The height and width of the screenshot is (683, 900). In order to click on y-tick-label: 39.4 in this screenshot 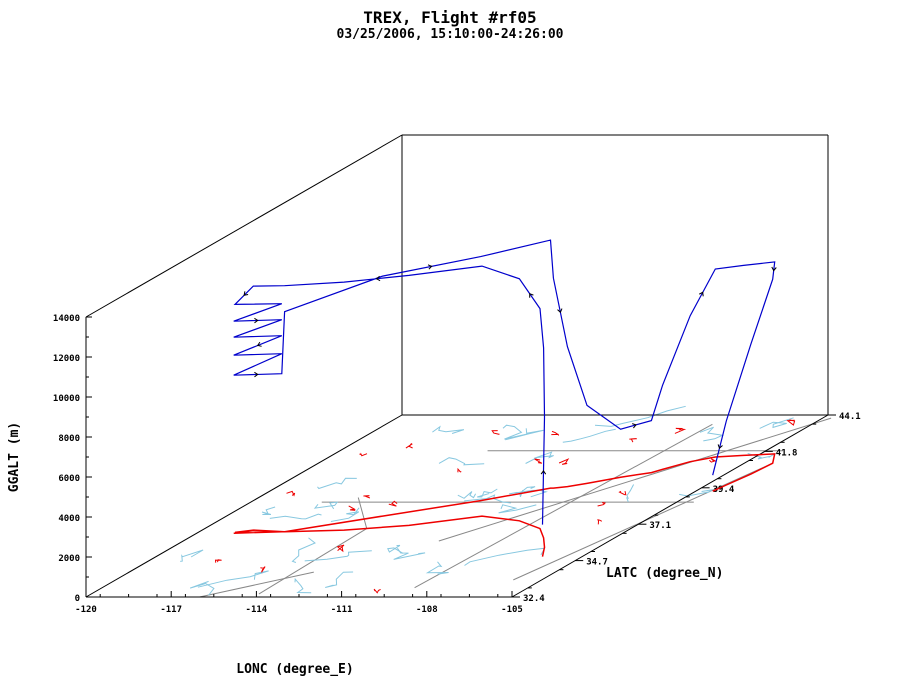, I will do `click(724, 490)`.